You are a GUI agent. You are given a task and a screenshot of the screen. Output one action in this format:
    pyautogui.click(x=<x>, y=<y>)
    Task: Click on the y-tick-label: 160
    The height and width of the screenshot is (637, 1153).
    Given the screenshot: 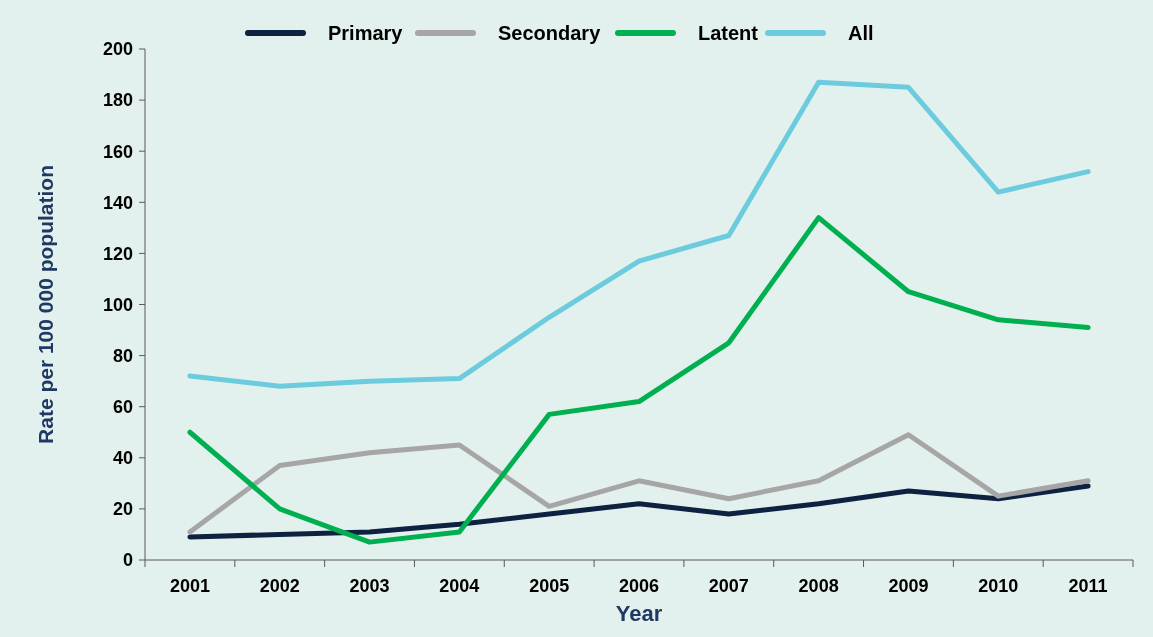 What is the action you would take?
    pyautogui.click(x=117, y=151)
    